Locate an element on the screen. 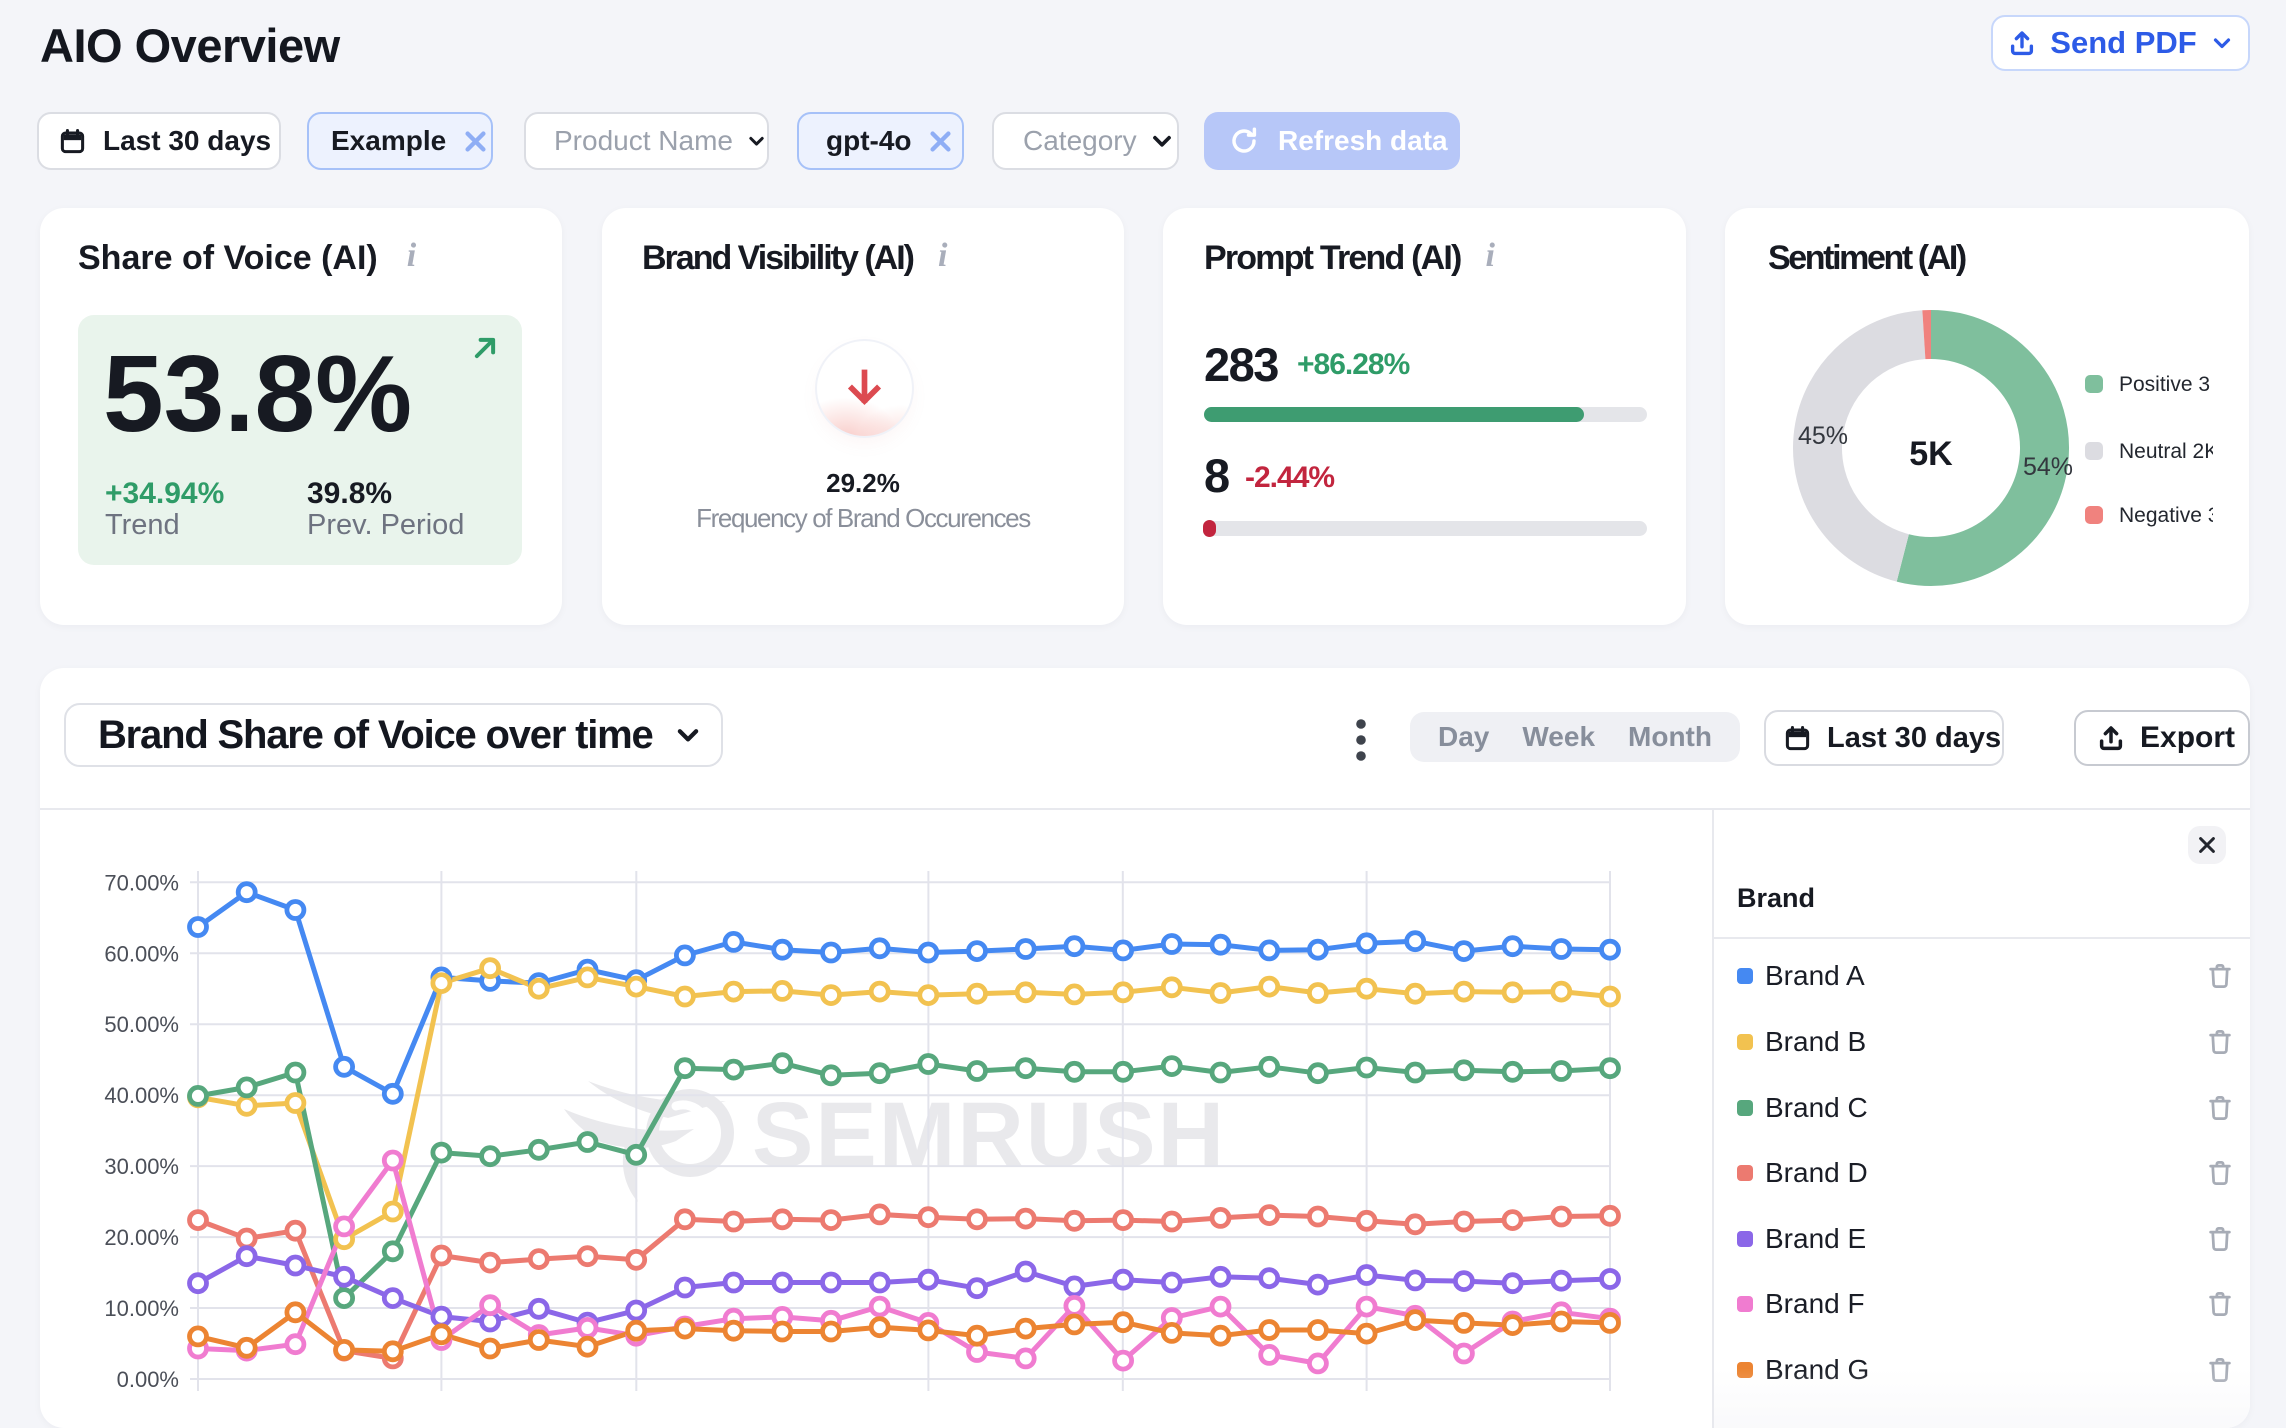  svg-text: 30.00% is located at coordinates (141, 1166).